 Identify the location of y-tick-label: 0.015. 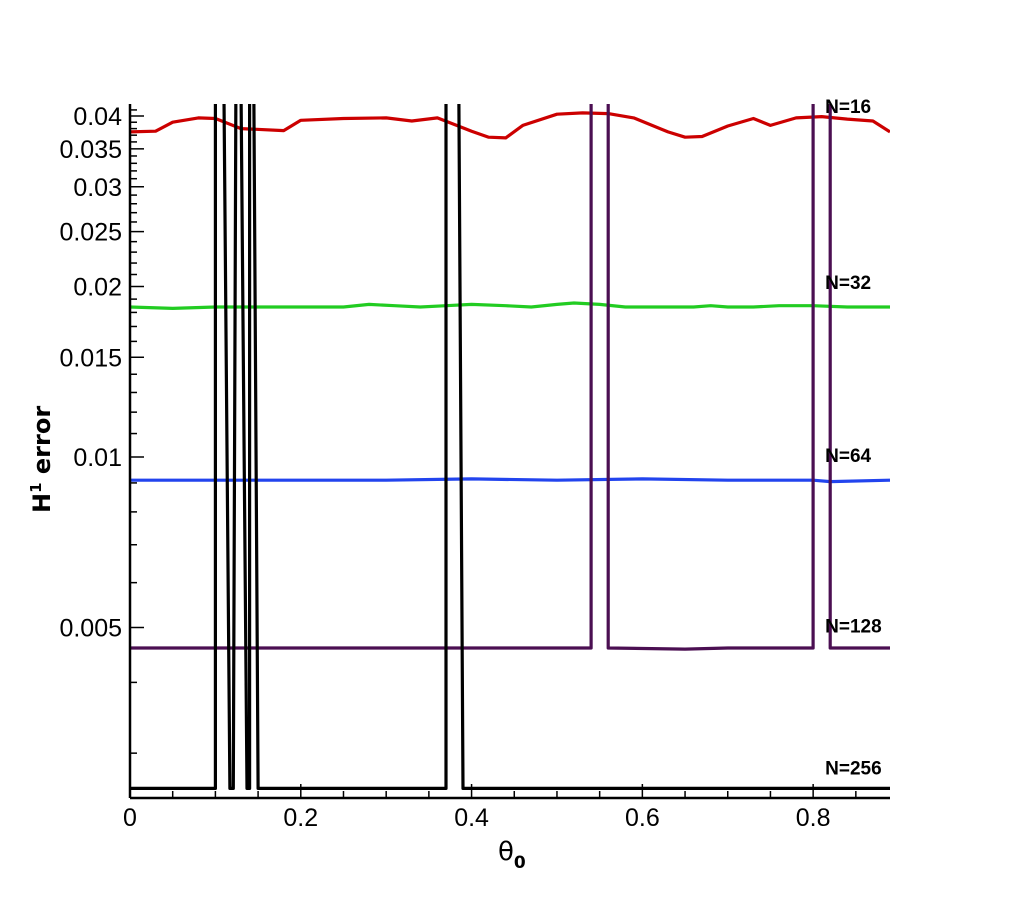
(90, 358).